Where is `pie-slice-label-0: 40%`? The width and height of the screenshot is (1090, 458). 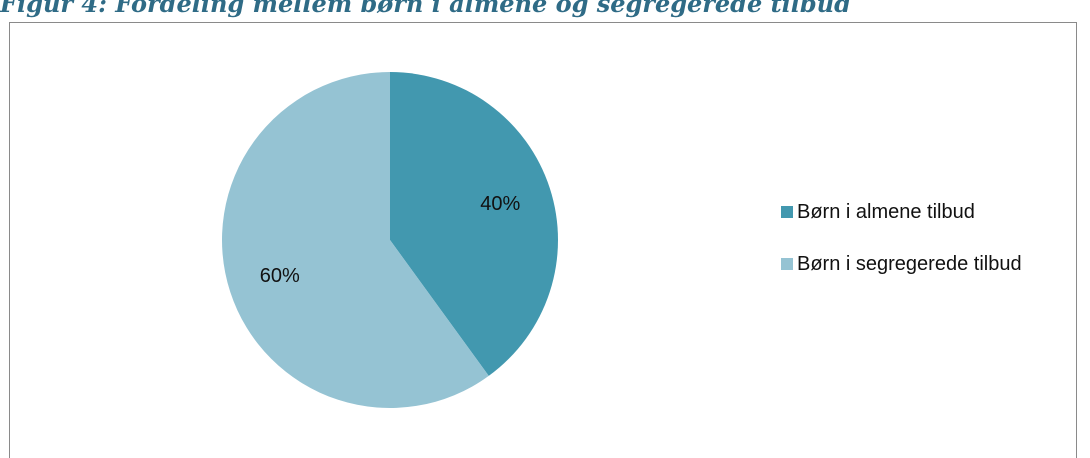 pie-slice-label-0: 40% is located at coordinates (500, 204).